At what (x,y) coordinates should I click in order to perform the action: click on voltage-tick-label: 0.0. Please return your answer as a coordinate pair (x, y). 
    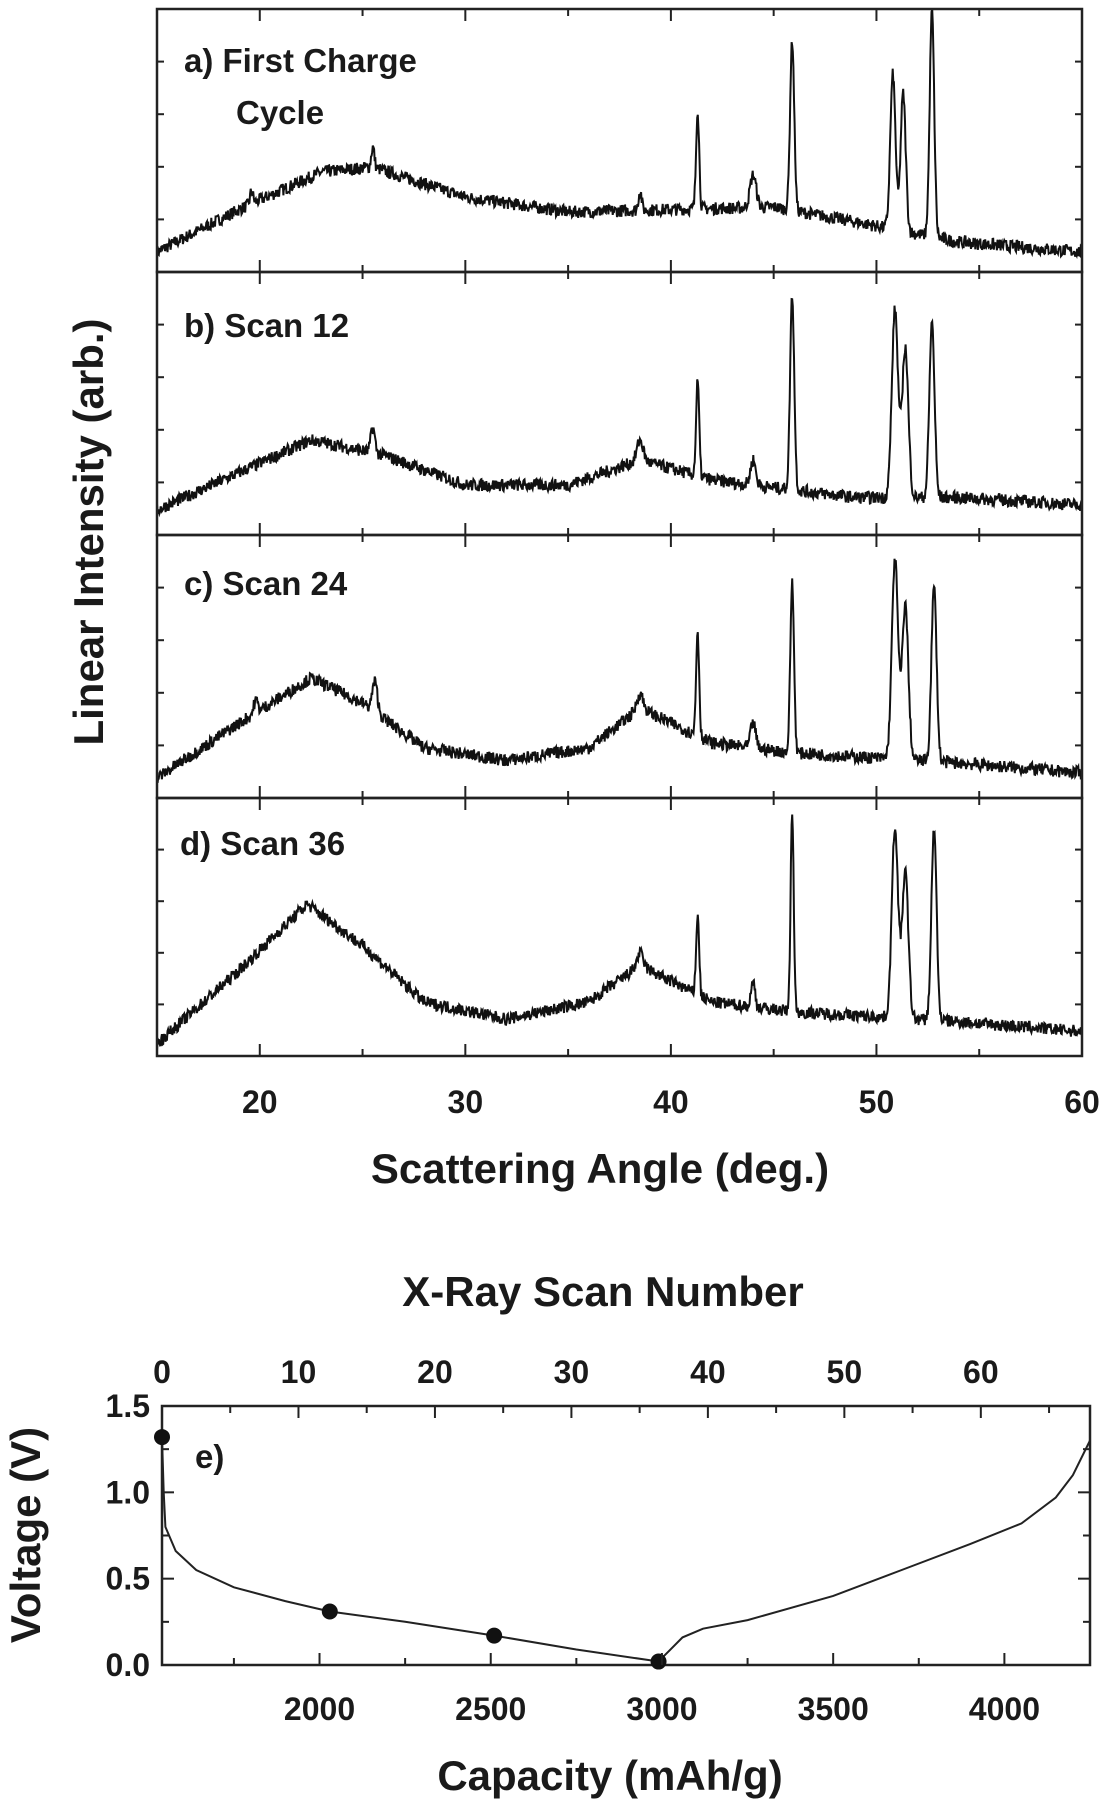
    Looking at the image, I should click on (128, 1665).